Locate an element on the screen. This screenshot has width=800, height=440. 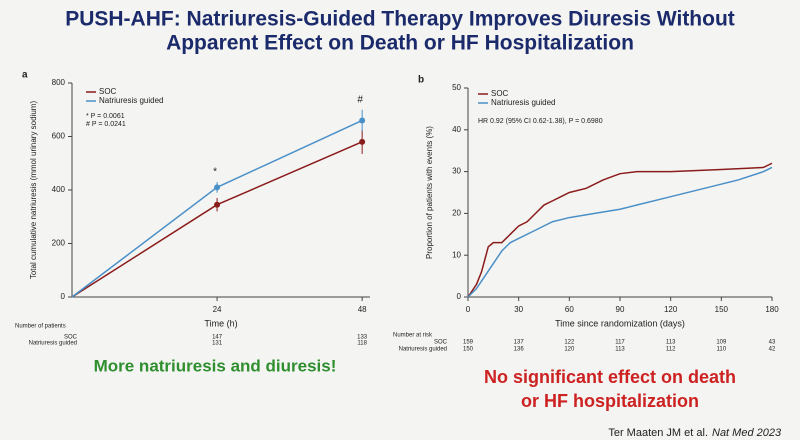
x-tick-label: 90 is located at coordinates (620, 309).